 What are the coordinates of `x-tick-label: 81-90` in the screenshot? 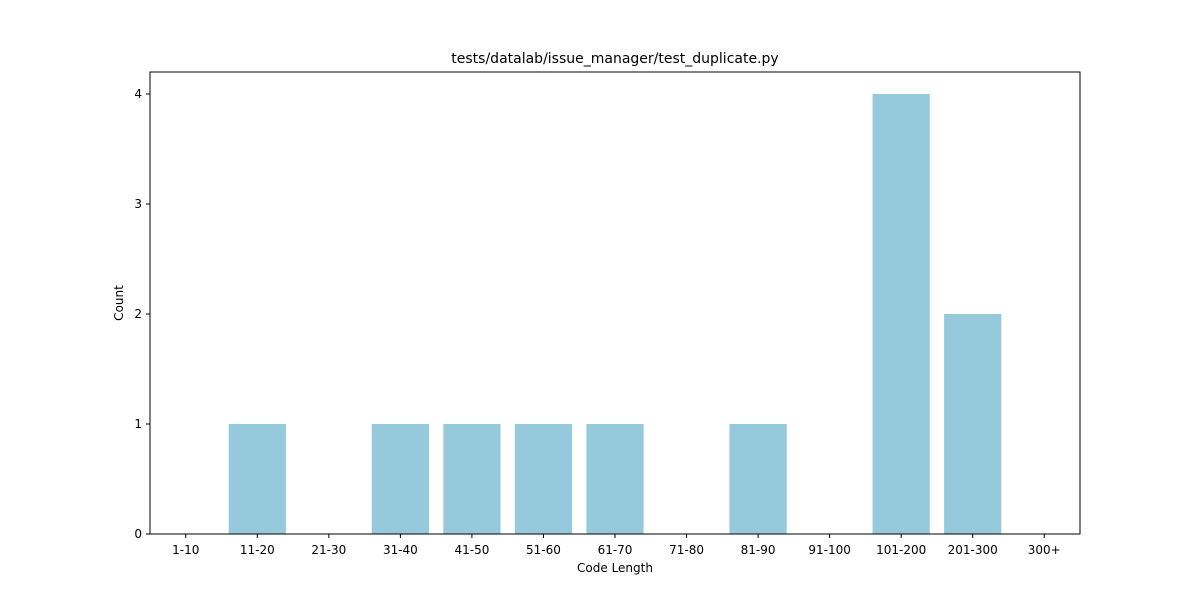 It's located at (758, 550).